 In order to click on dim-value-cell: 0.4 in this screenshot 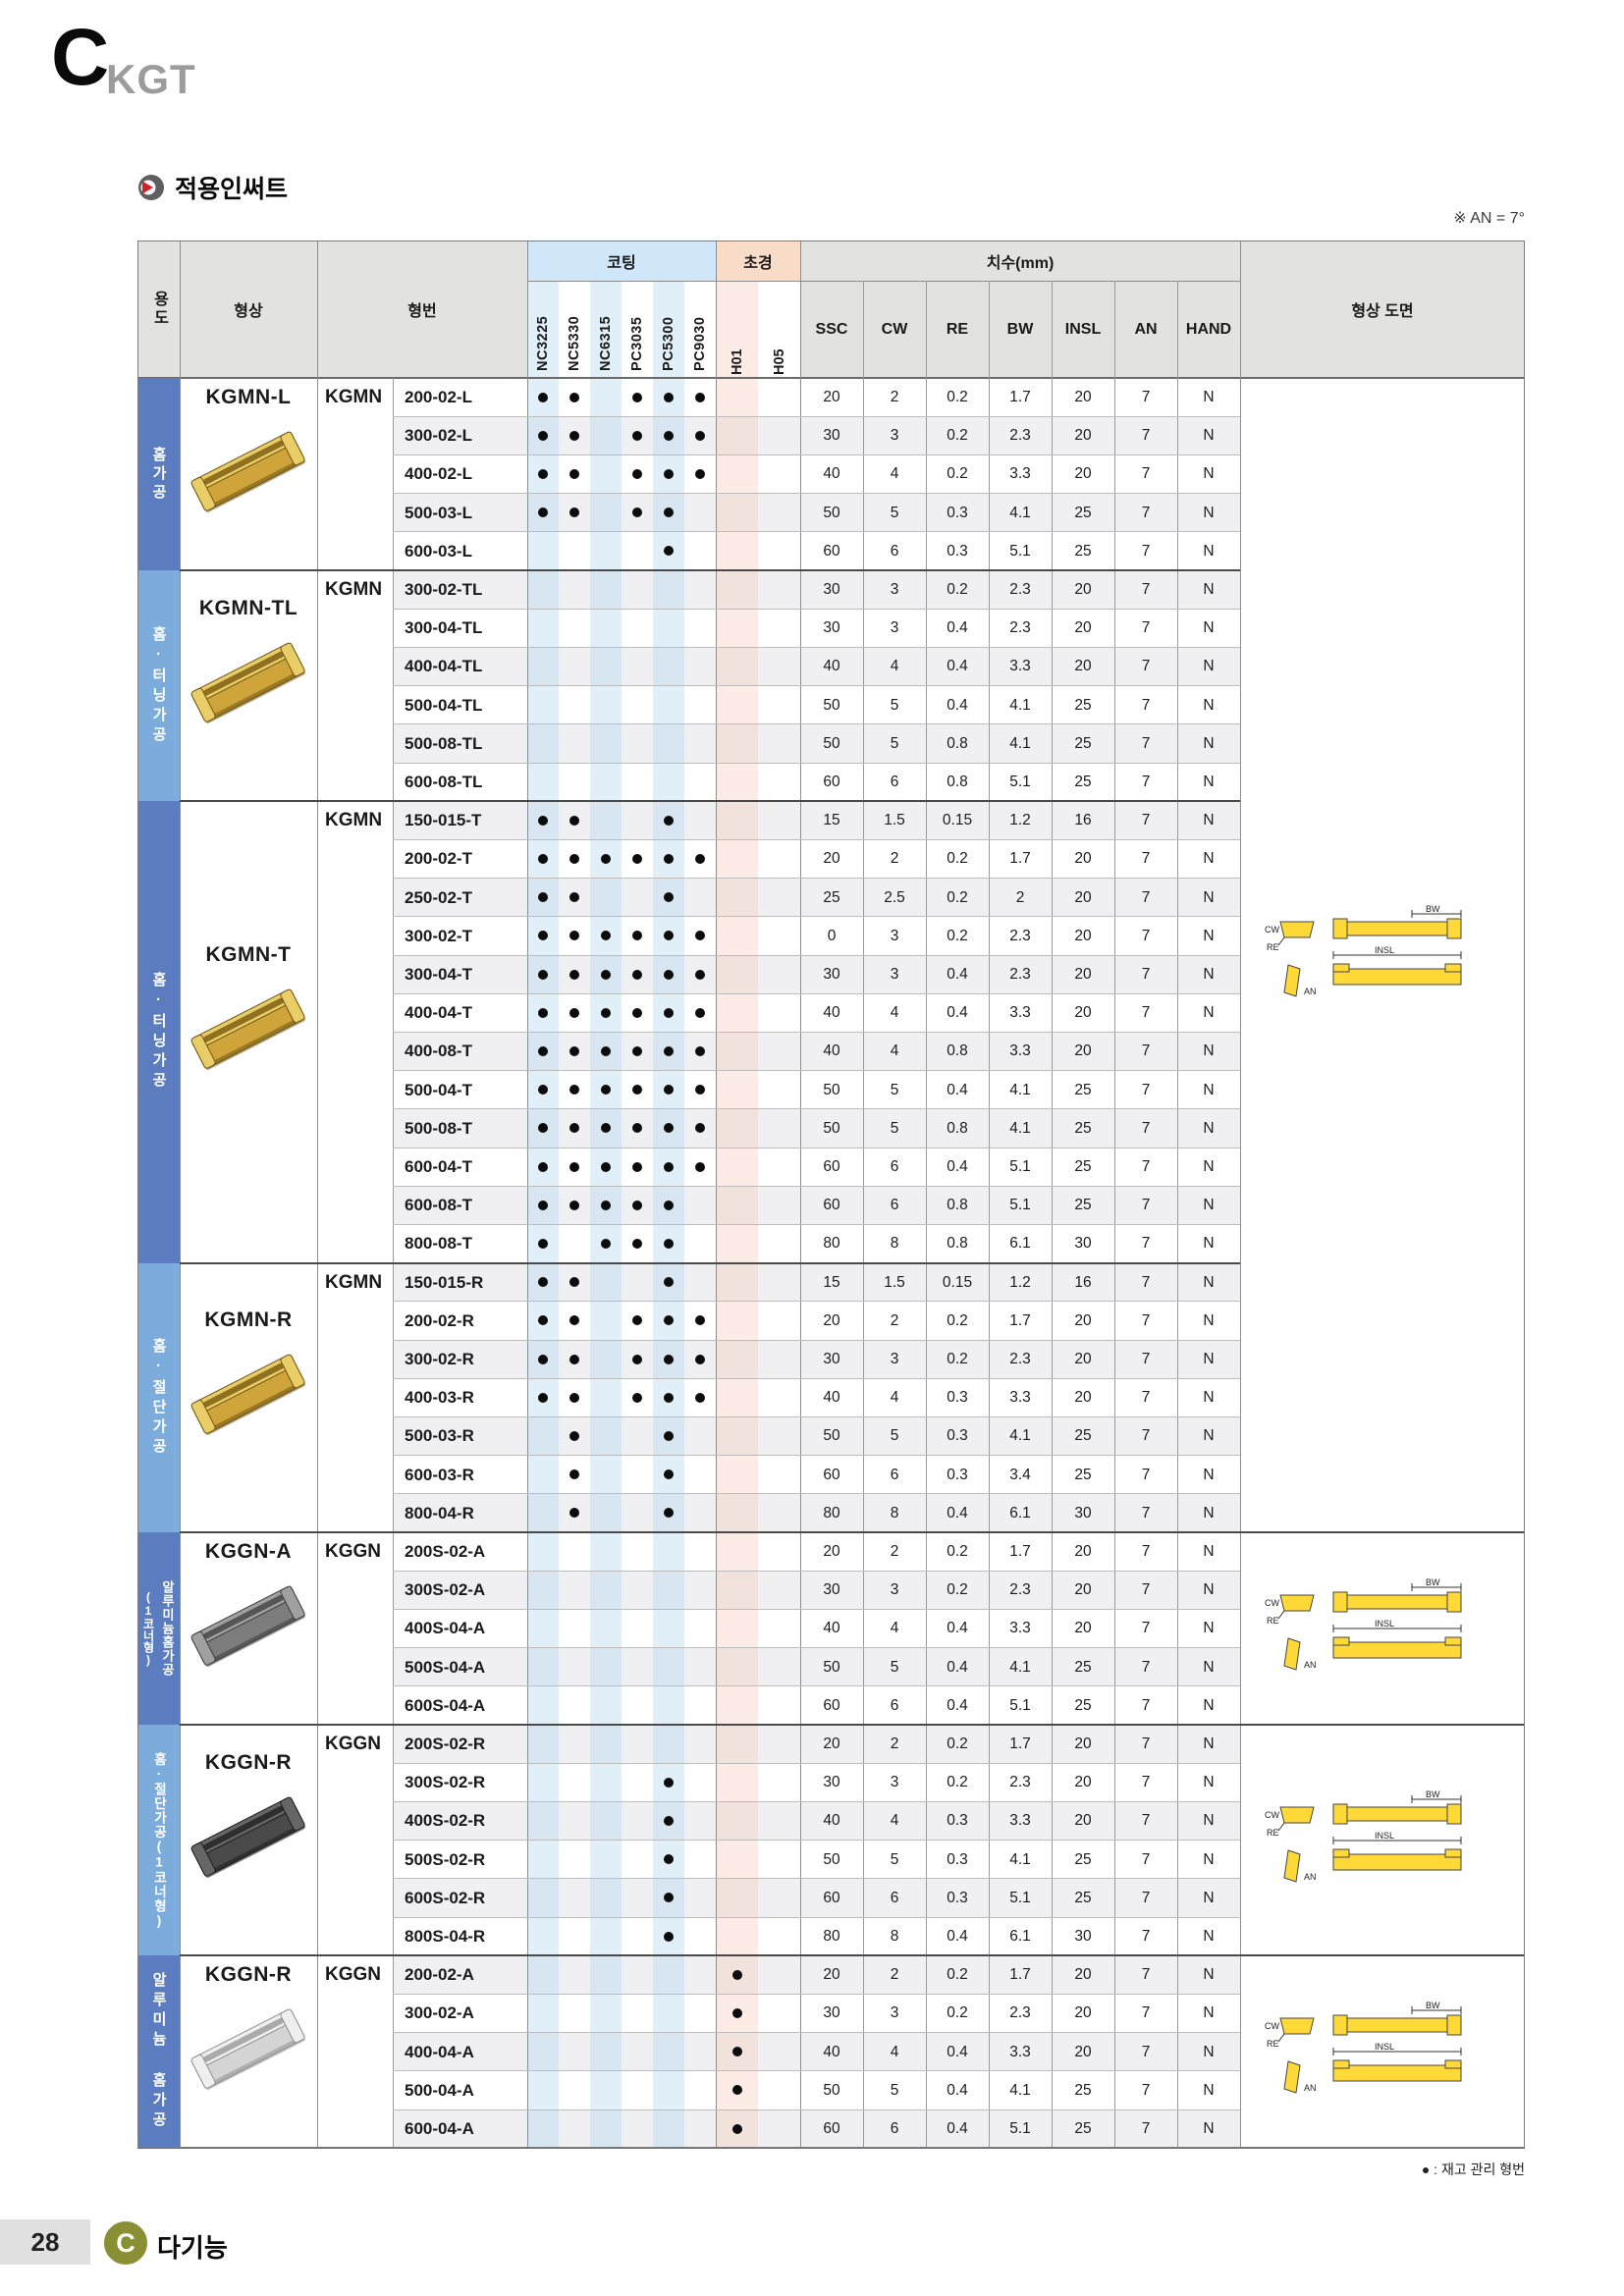, I will do `click(957, 2128)`.